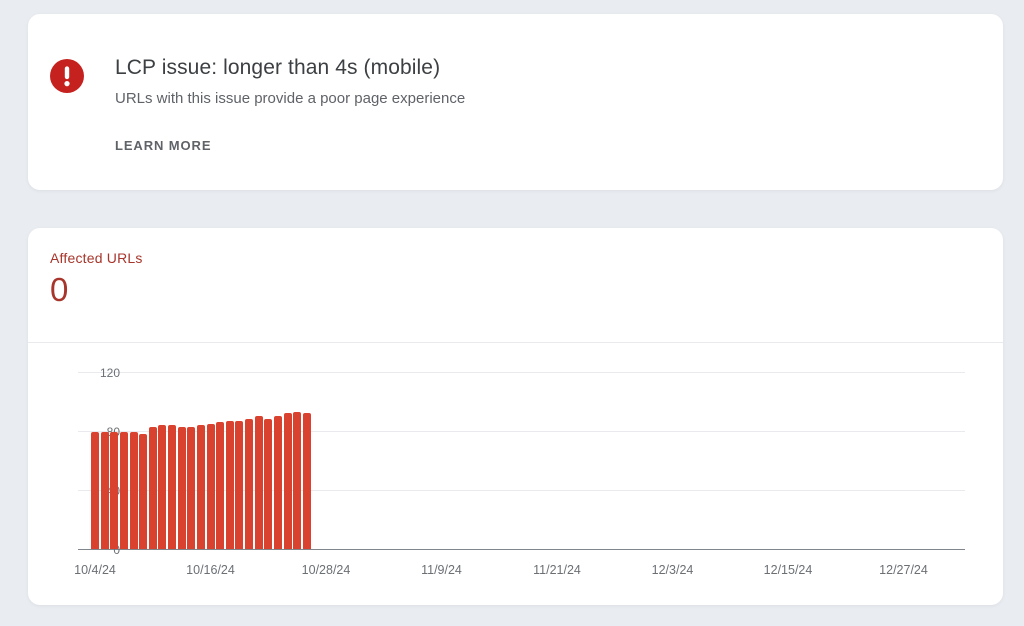 The width and height of the screenshot is (1024, 626). I want to click on learn-more-link: LEARN MORE, so click(163, 145).